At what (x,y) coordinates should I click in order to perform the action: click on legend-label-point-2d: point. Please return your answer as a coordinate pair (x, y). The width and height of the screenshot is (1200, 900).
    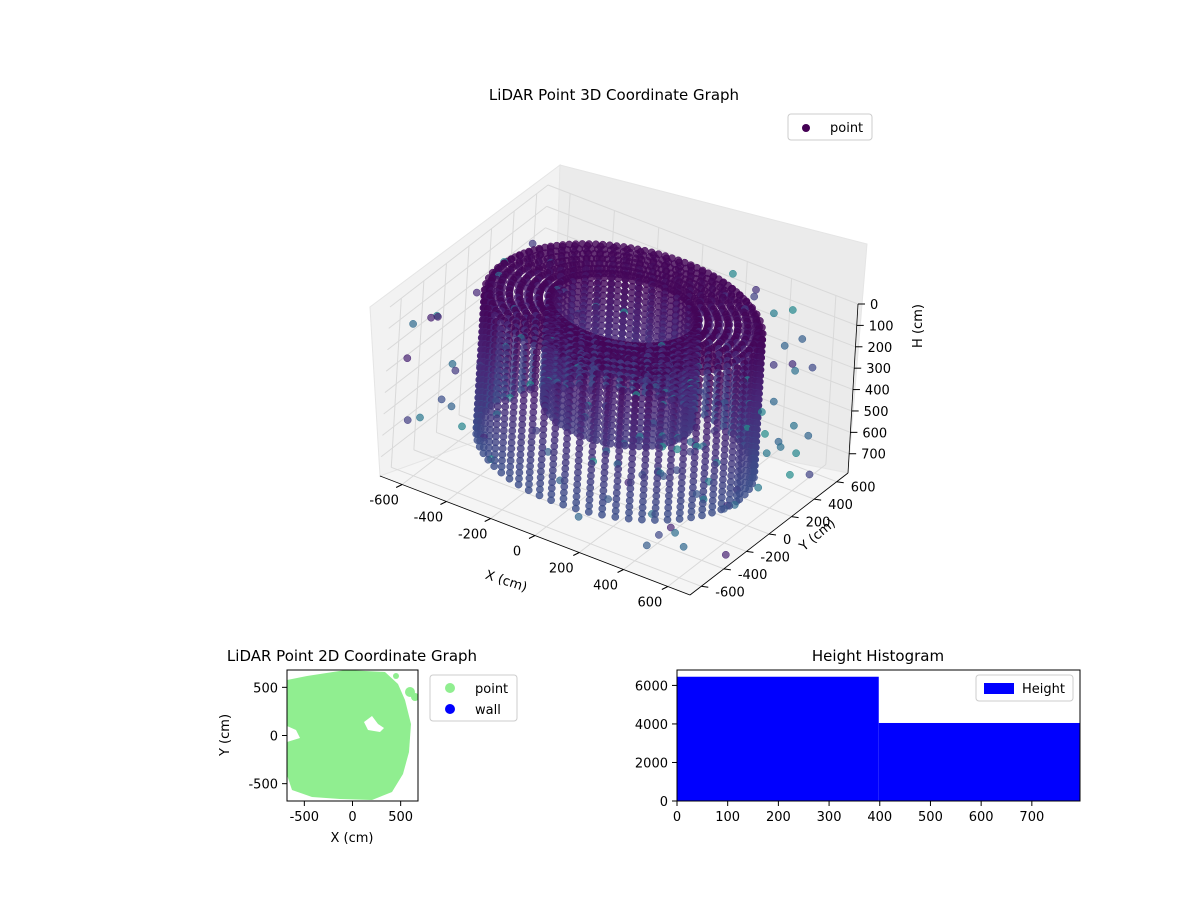
    Looking at the image, I should click on (491, 689).